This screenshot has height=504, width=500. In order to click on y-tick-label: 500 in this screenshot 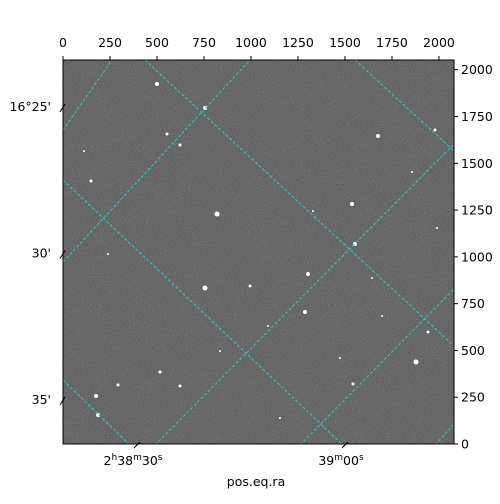, I will do `click(473, 350)`.